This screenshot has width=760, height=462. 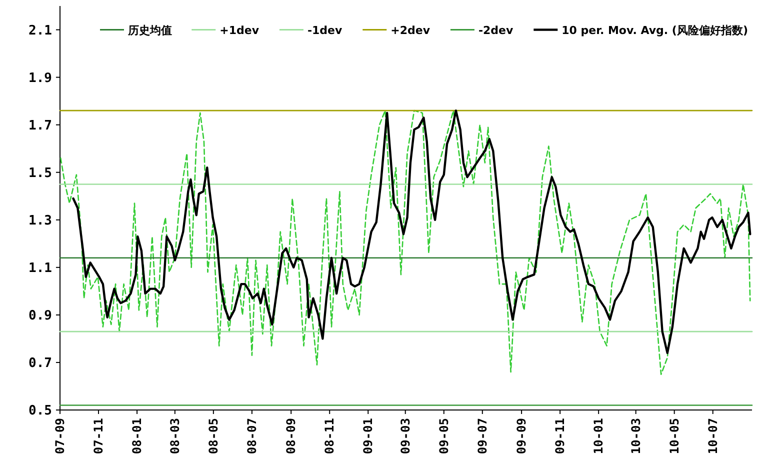 What do you see at coordinates (40, 220) in the screenshot?
I see `y-tick-label: 1.3` at bounding box center [40, 220].